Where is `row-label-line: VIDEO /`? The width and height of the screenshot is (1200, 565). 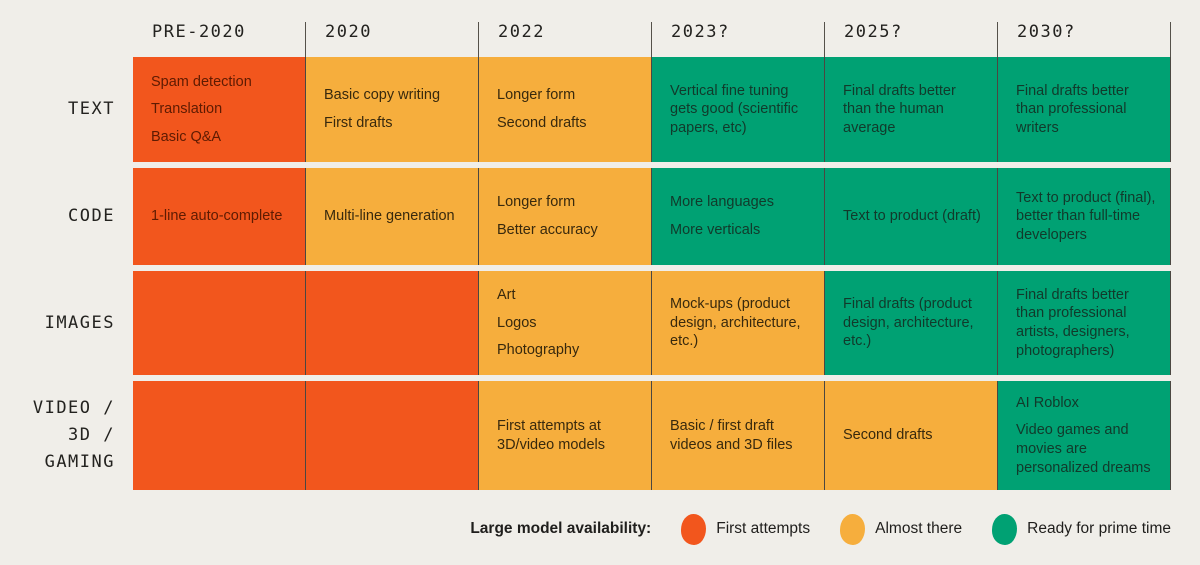 row-label-line: VIDEO / is located at coordinates (73, 408).